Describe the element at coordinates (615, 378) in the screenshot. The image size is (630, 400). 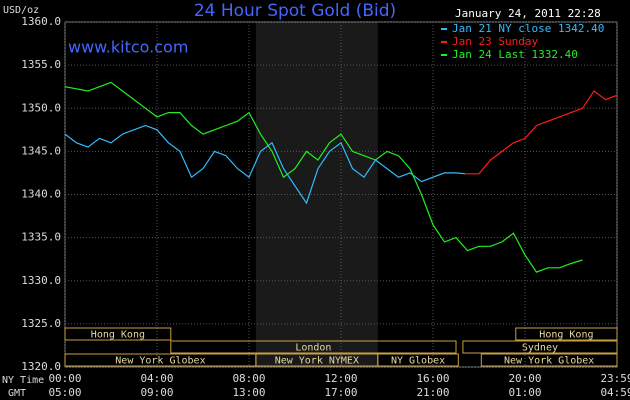
I see `x-tick-label: 23:59` at that location.